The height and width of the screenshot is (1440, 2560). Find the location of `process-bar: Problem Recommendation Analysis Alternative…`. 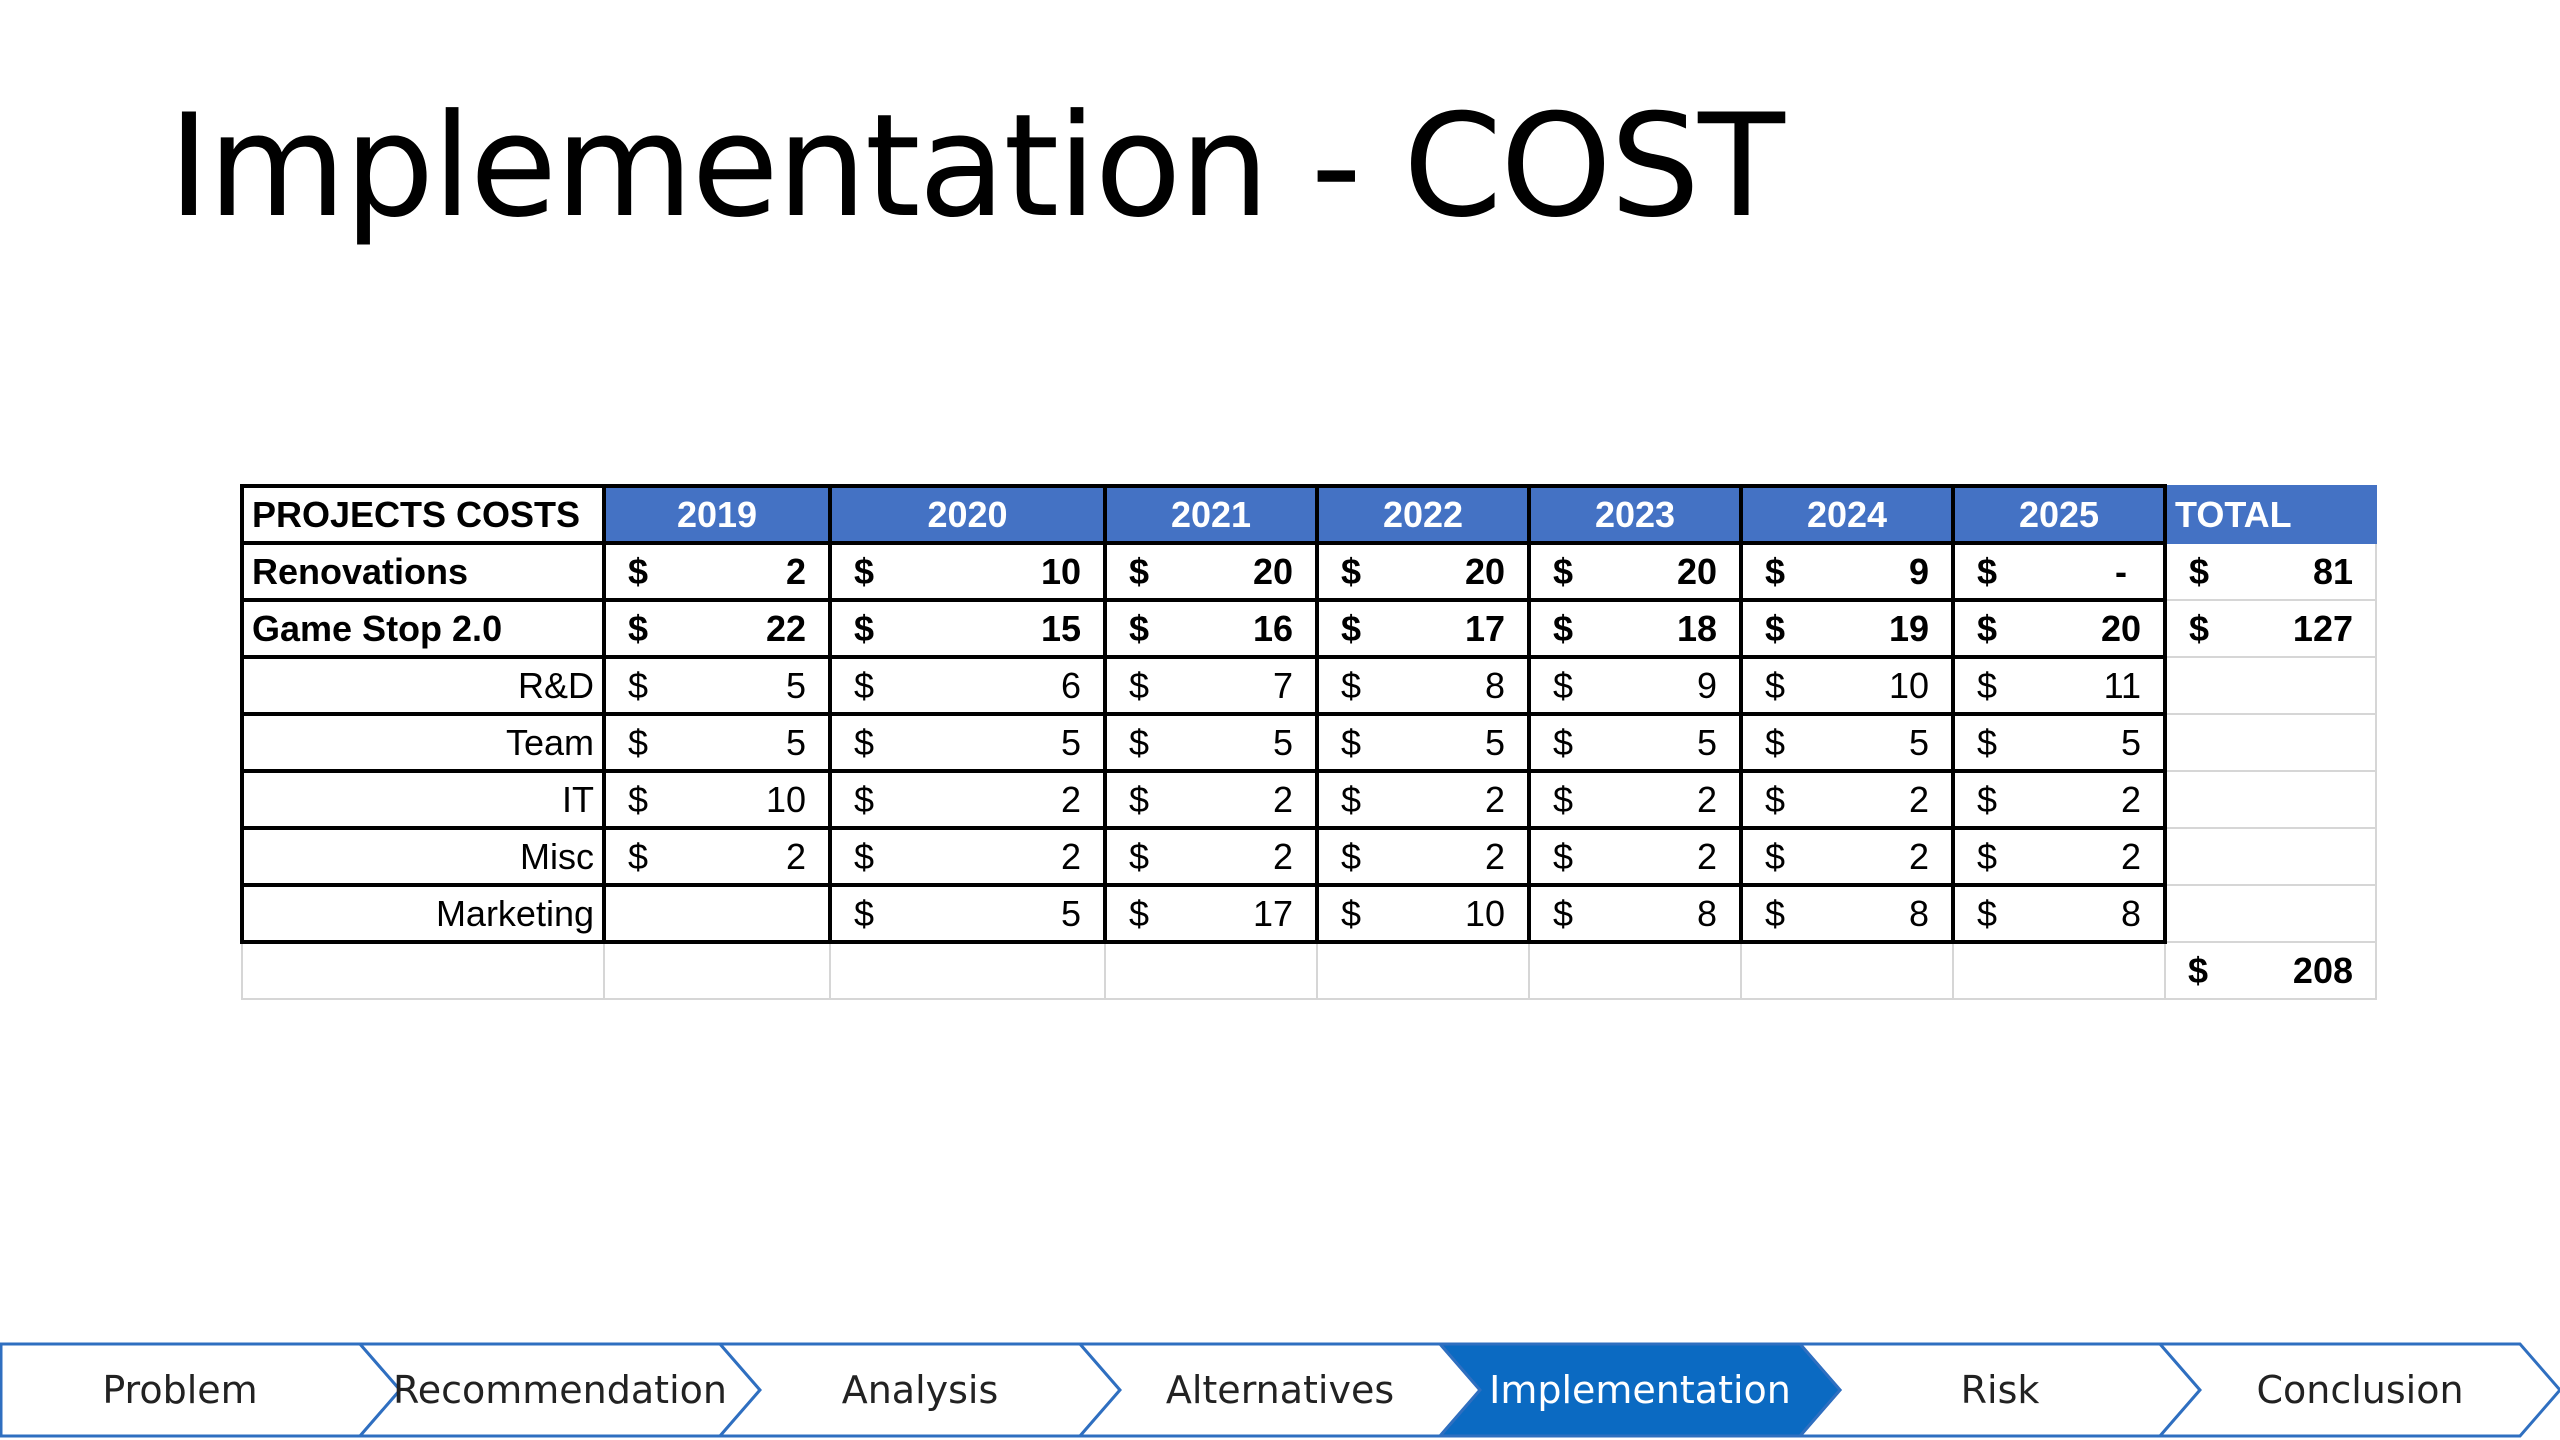

process-bar: Problem Recommendation Analysis Alternative… is located at coordinates (1280, 1390).